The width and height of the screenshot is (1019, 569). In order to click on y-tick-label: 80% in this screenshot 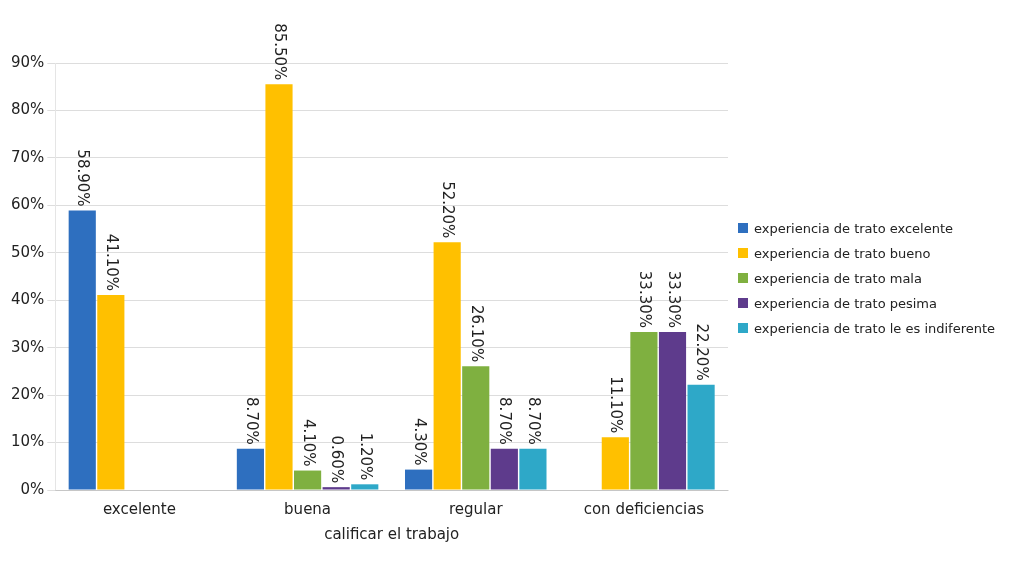, I will do `click(28, 109)`.